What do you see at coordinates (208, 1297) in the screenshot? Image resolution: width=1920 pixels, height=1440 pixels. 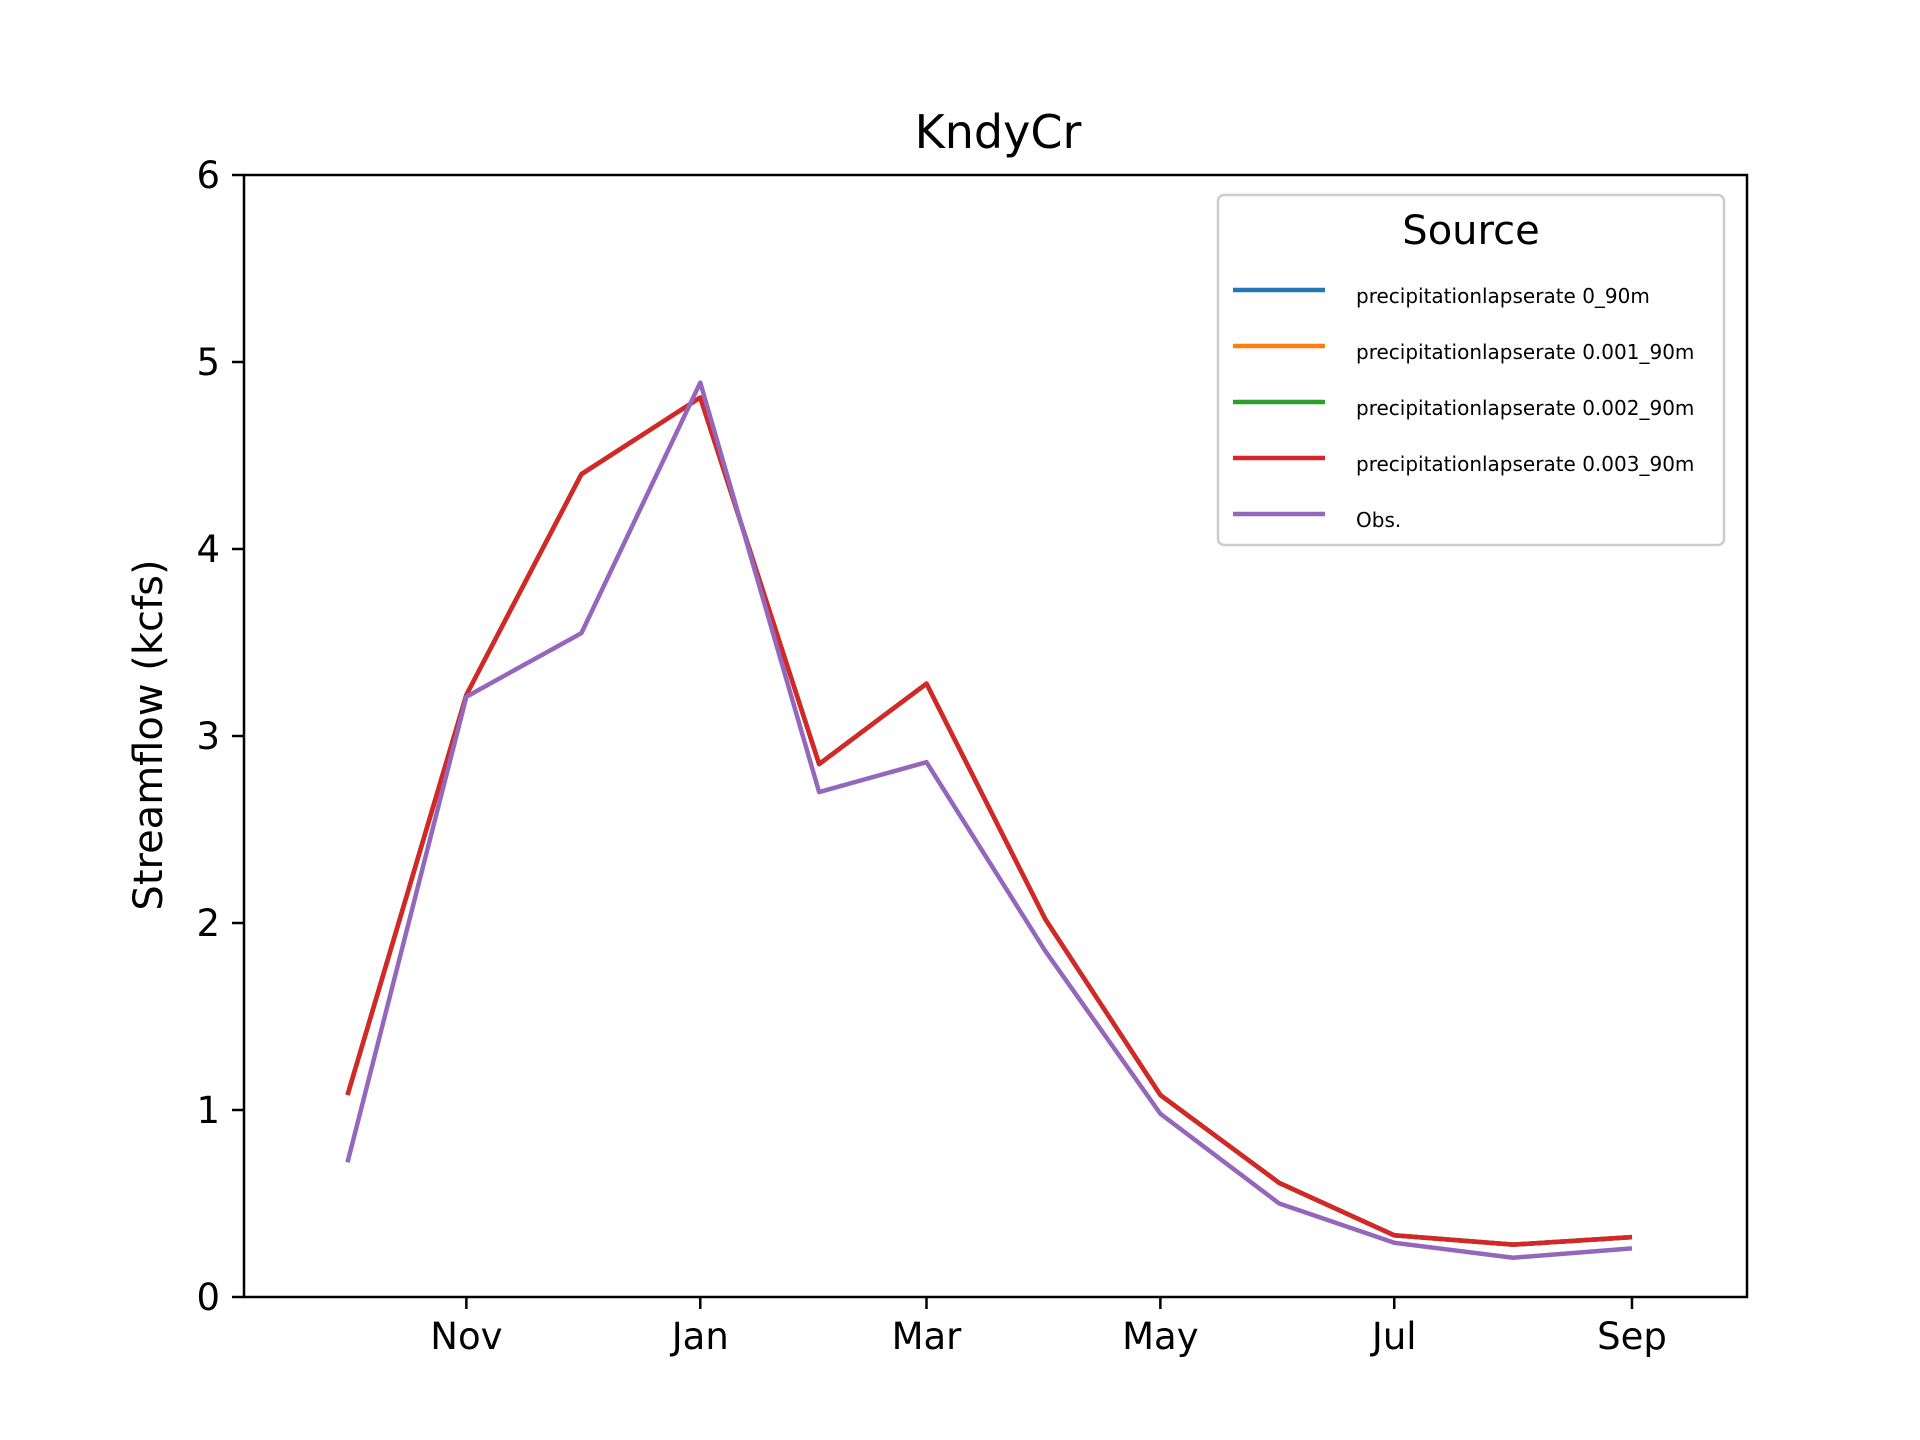 I see `y-tick-label: 0` at bounding box center [208, 1297].